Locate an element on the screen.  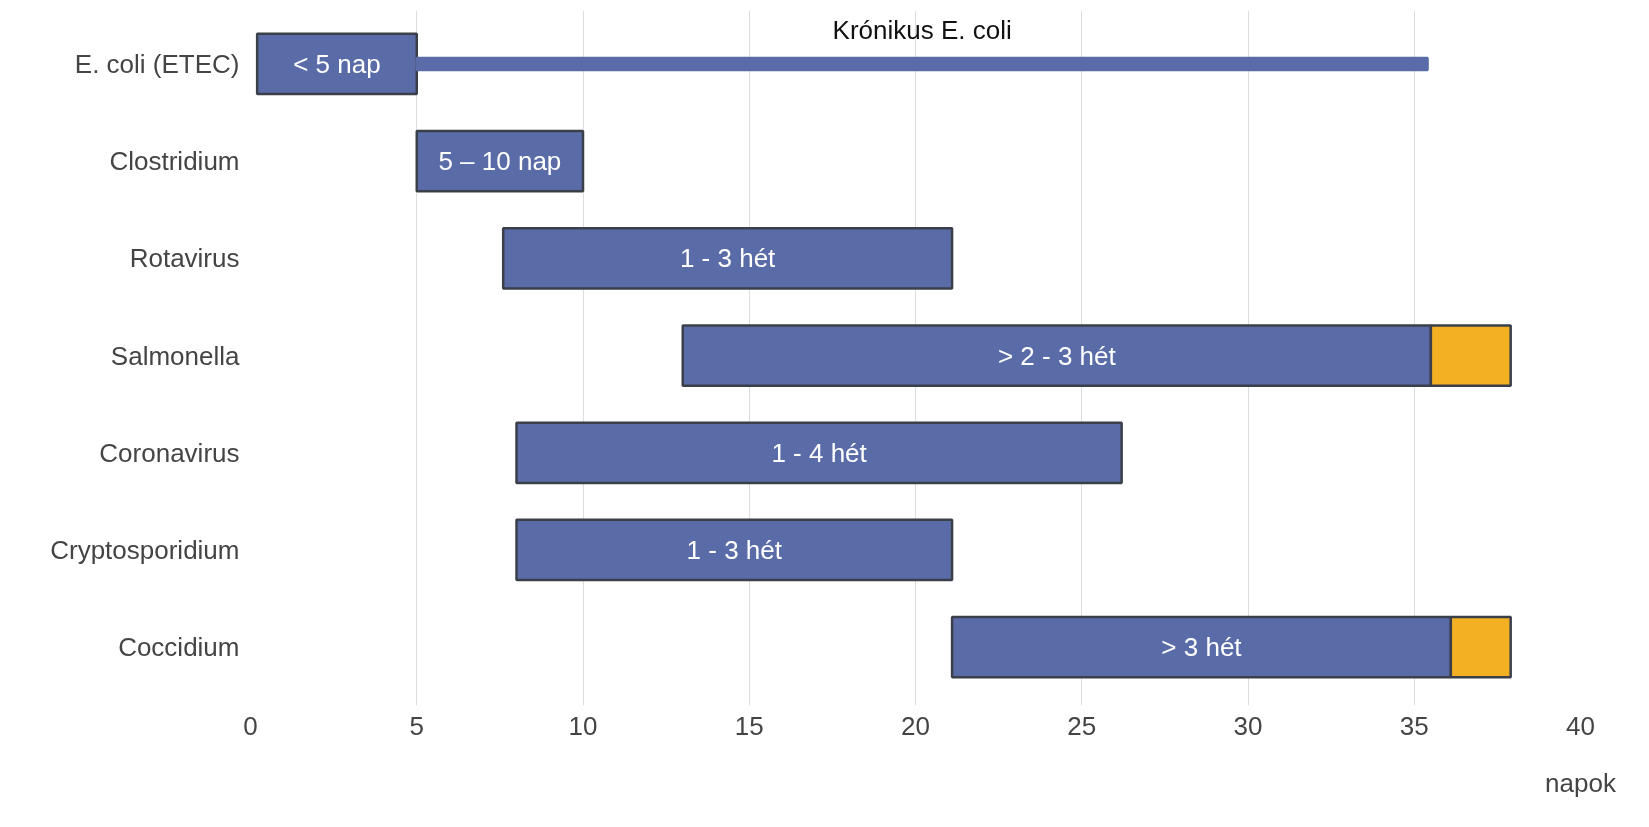
x-tick-label: 40 is located at coordinates (1580, 725).